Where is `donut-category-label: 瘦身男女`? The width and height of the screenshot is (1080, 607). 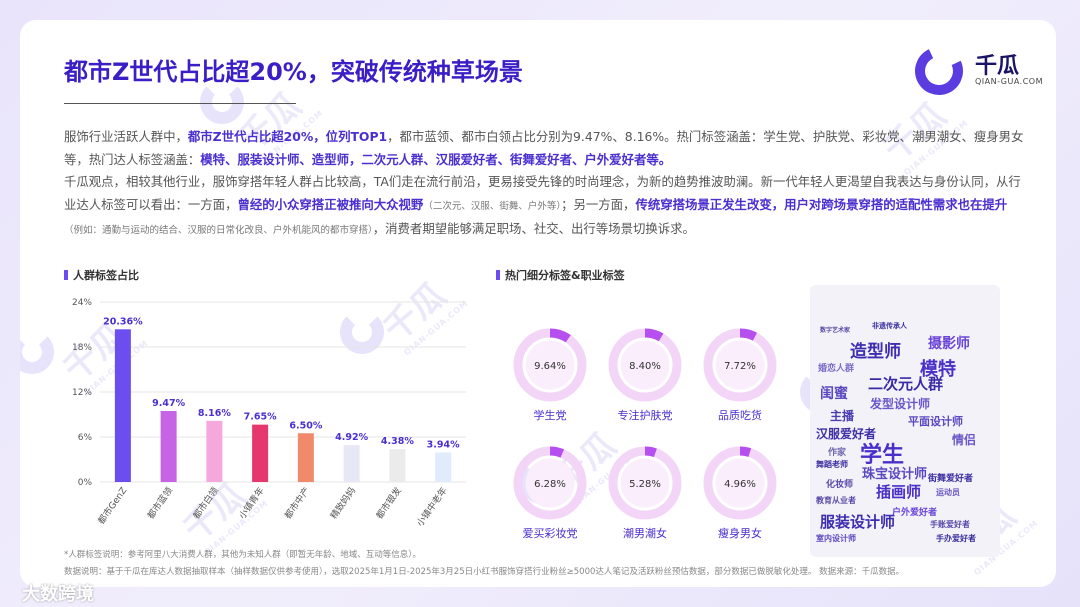 donut-category-label: 瘦身男女 is located at coordinates (740, 533).